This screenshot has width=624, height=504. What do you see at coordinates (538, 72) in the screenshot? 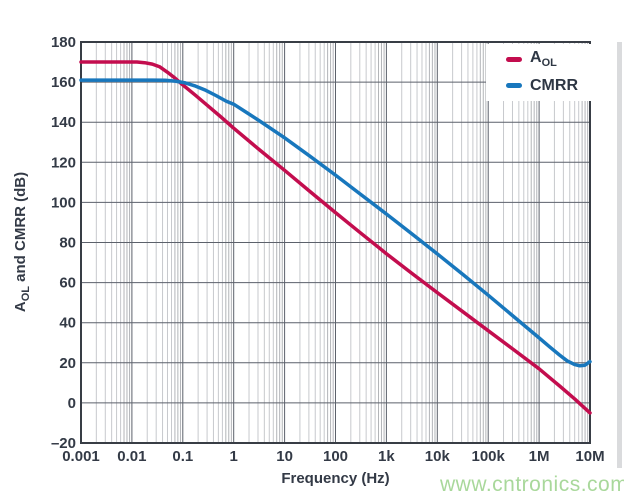
I see `legend: AOL CMRR` at bounding box center [538, 72].